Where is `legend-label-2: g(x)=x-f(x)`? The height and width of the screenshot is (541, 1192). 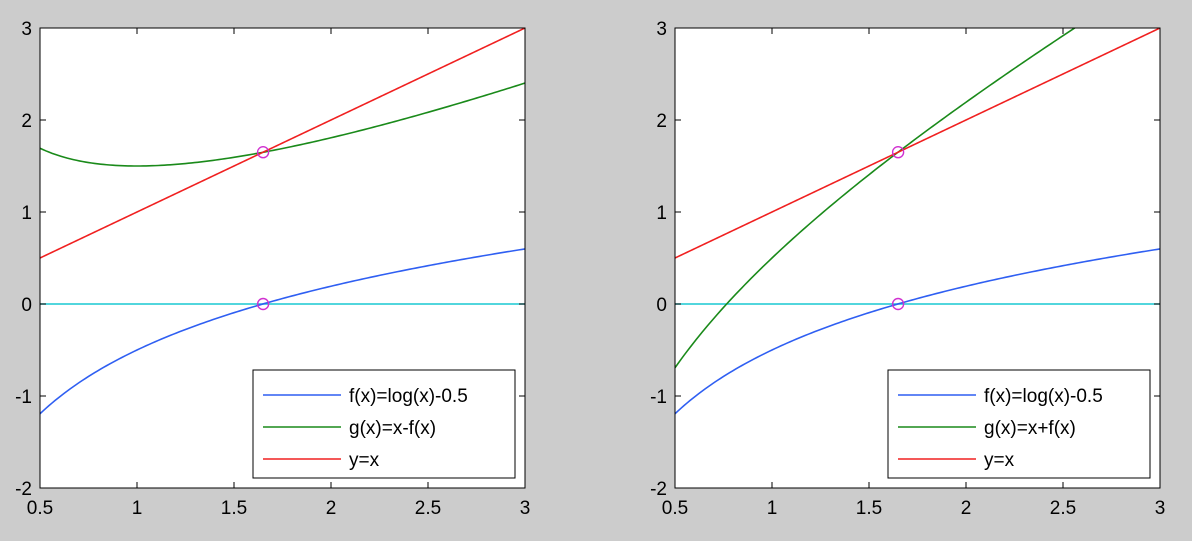
legend-label-2: g(x)=x-f(x) is located at coordinates (392, 428).